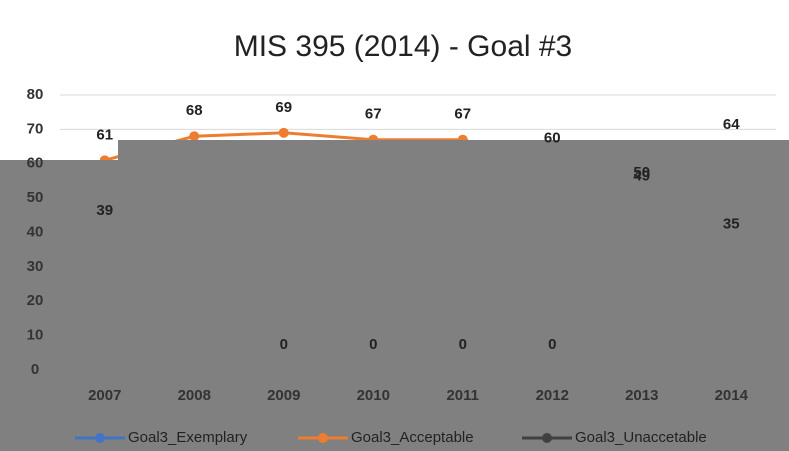  I want to click on data-label: 60, so click(552, 138).